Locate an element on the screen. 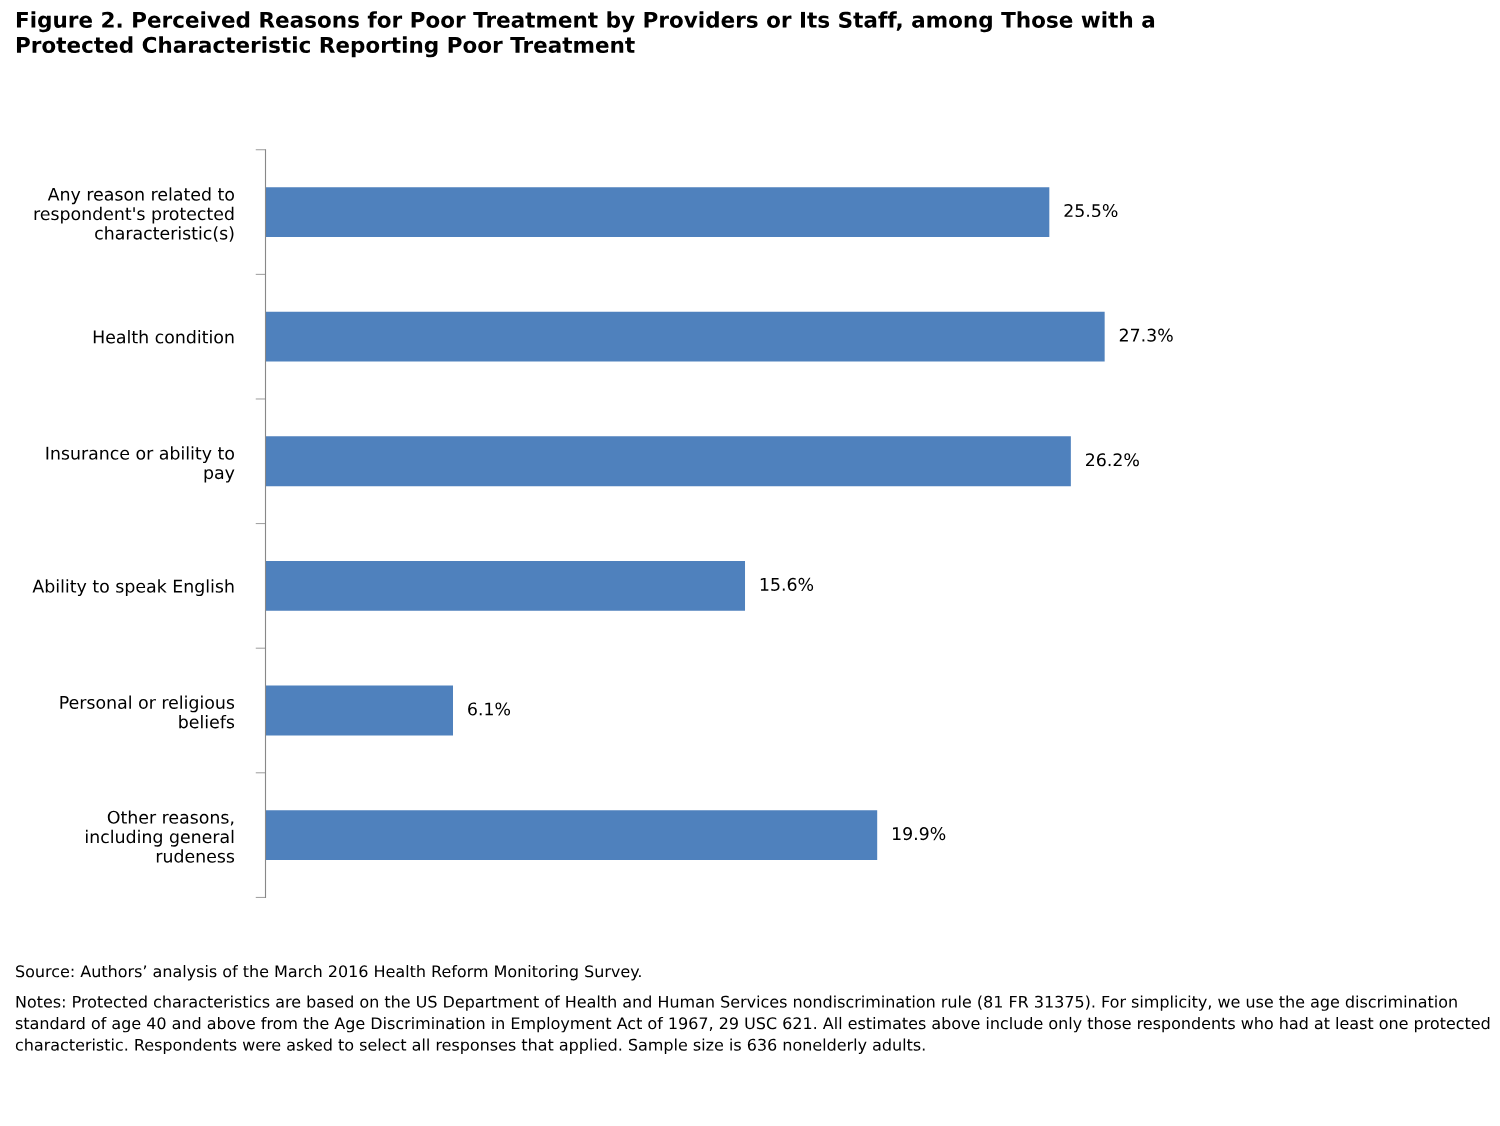 The image size is (1500, 1126). data-label: 25.5% is located at coordinates (1091, 210).